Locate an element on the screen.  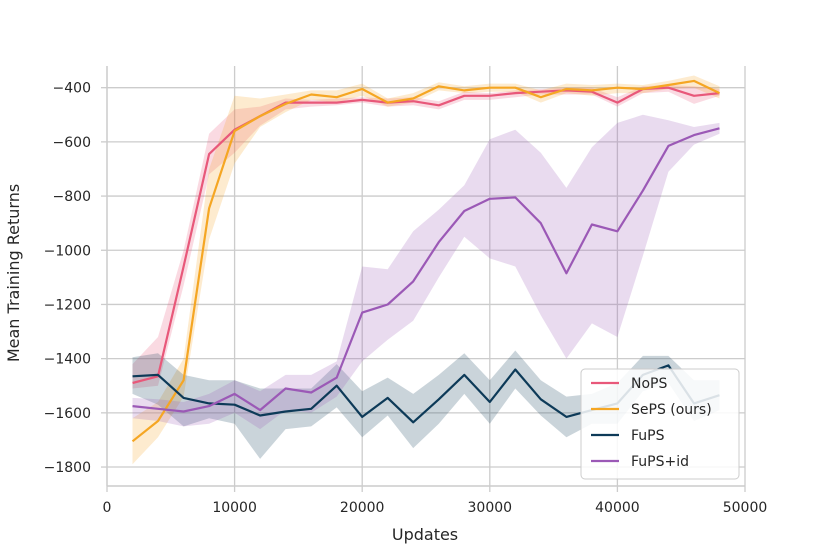
y-tick-label: −1800 is located at coordinates (67, 468).